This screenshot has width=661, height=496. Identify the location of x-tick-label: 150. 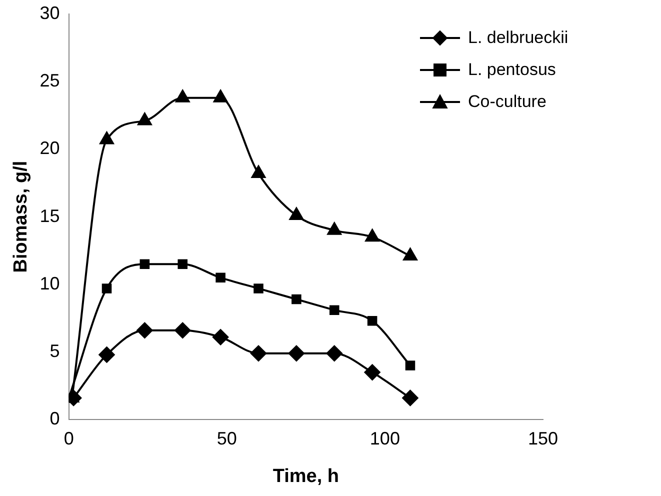
(543, 438).